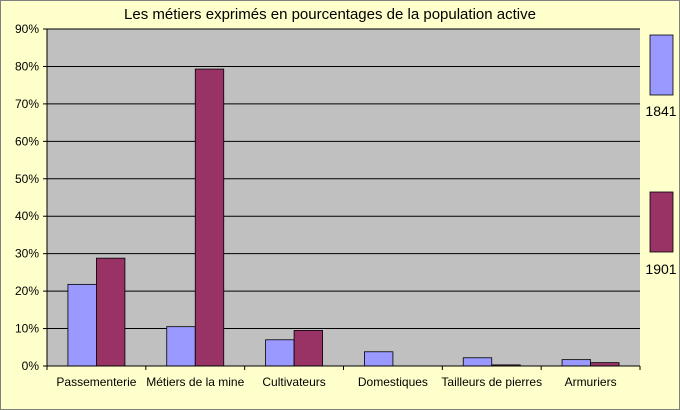 The width and height of the screenshot is (680, 410). What do you see at coordinates (660, 269) in the screenshot?
I see `legend-label: 1901` at bounding box center [660, 269].